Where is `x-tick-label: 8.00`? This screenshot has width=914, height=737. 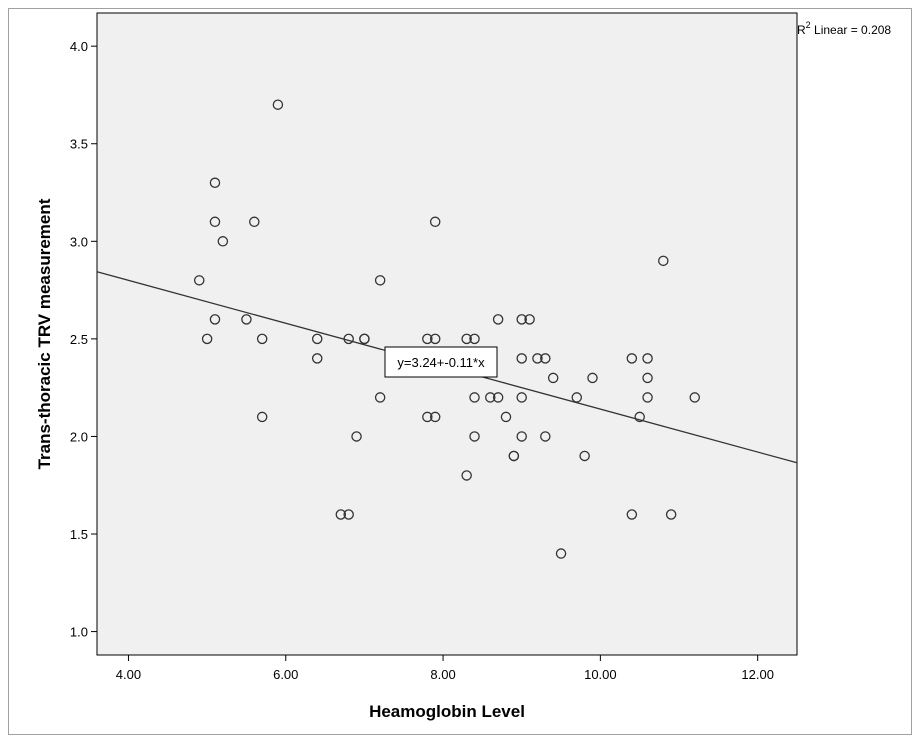
x-tick-label: 8.00 is located at coordinates (442, 674).